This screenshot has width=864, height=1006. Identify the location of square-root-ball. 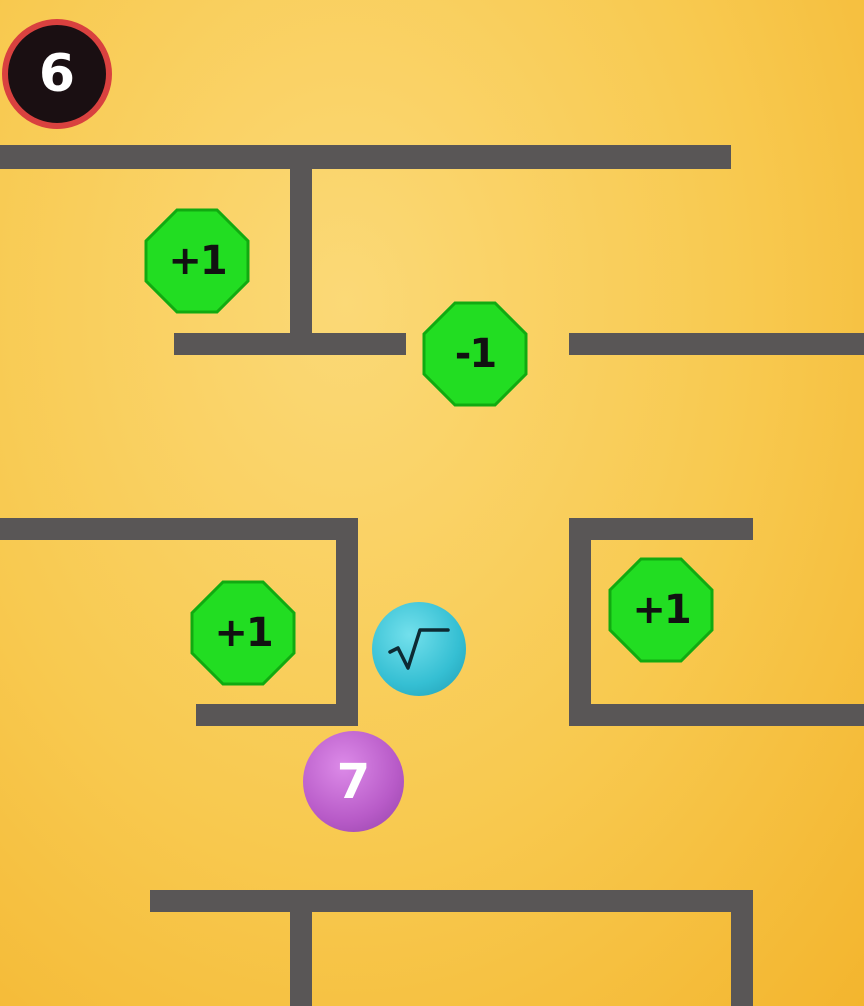
(419, 649).